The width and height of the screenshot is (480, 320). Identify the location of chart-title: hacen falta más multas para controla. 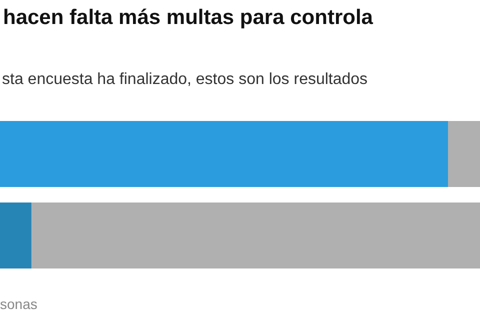
(188, 18).